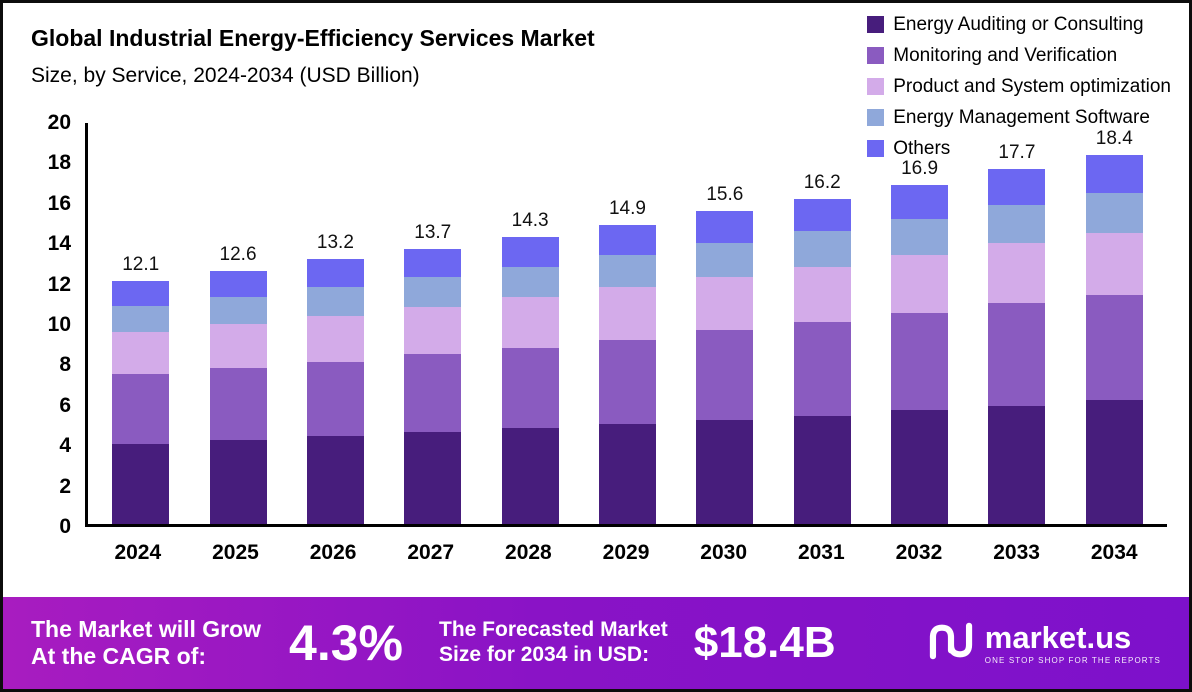 The width and height of the screenshot is (1192, 692). What do you see at coordinates (920, 169) in the screenshot?
I see `bar-total-label: 16.9` at bounding box center [920, 169].